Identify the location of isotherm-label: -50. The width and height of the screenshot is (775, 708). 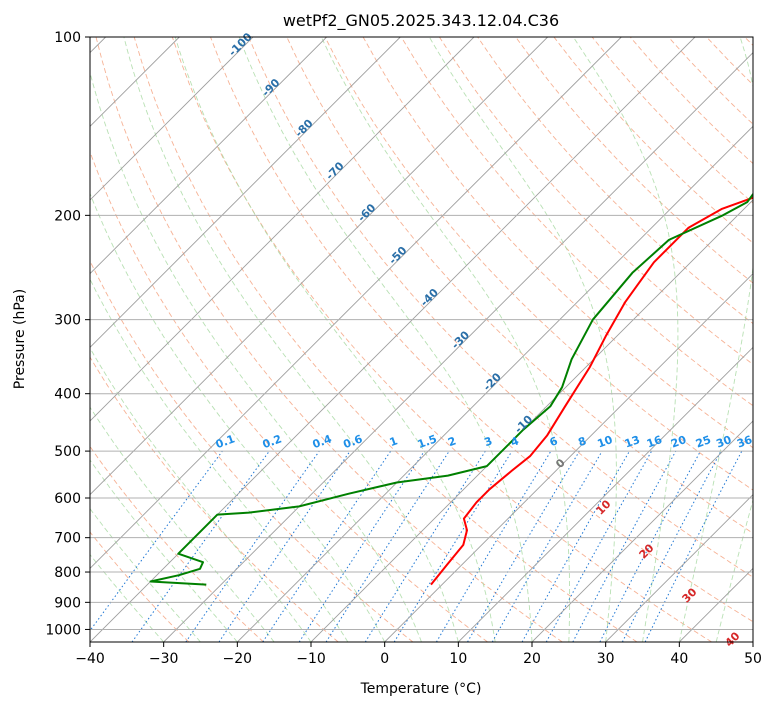
(397, 255).